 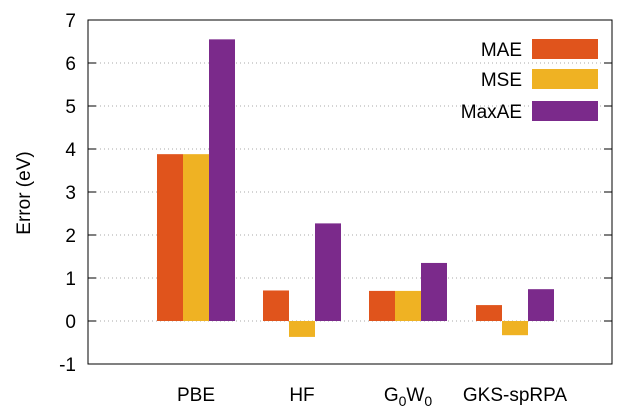 What do you see at coordinates (70, 21) in the screenshot?
I see `y-tick-label: 7` at bounding box center [70, 21].